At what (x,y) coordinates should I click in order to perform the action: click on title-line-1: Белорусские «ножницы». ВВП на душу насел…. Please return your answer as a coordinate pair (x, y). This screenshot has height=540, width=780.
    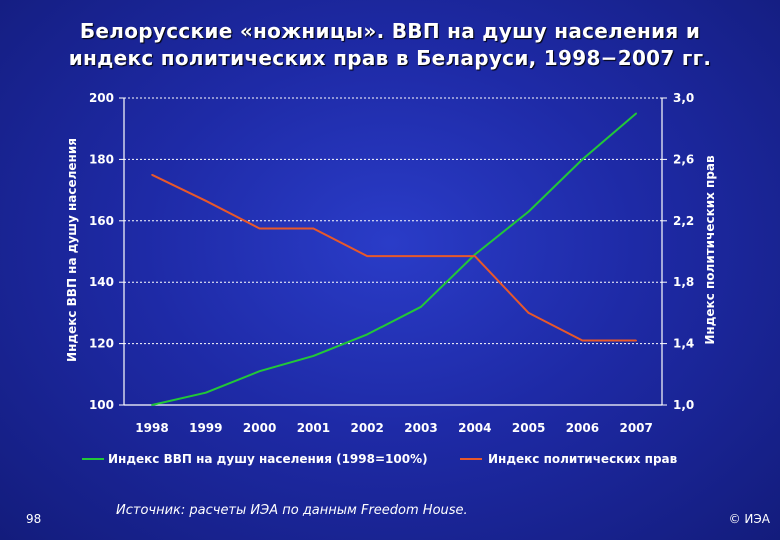
    Looking at the image, I should click on (390, 31).